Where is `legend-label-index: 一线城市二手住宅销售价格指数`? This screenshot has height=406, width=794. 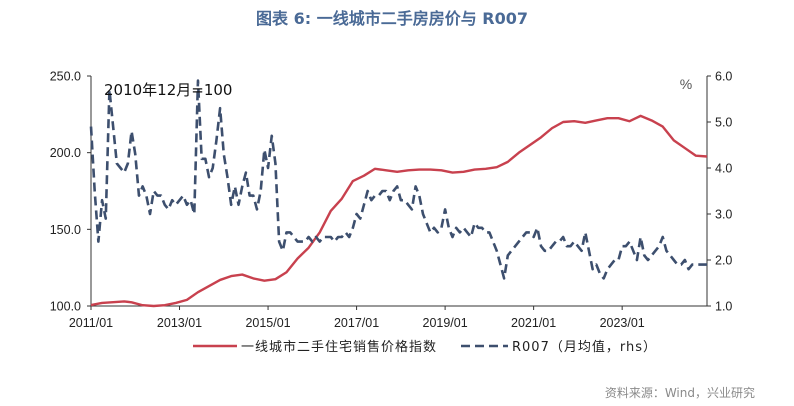
legend-label-index: 一线城市二手住宅销售价格指数 is located at coordinates (339, 347).